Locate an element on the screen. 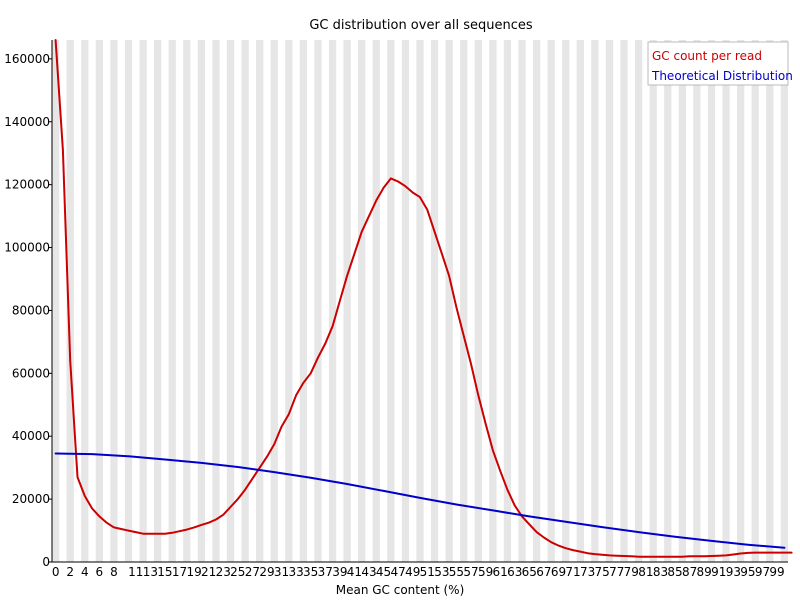 The image size is (800, 600). x-tick-label: 99 is located at coordinates (776, 572).